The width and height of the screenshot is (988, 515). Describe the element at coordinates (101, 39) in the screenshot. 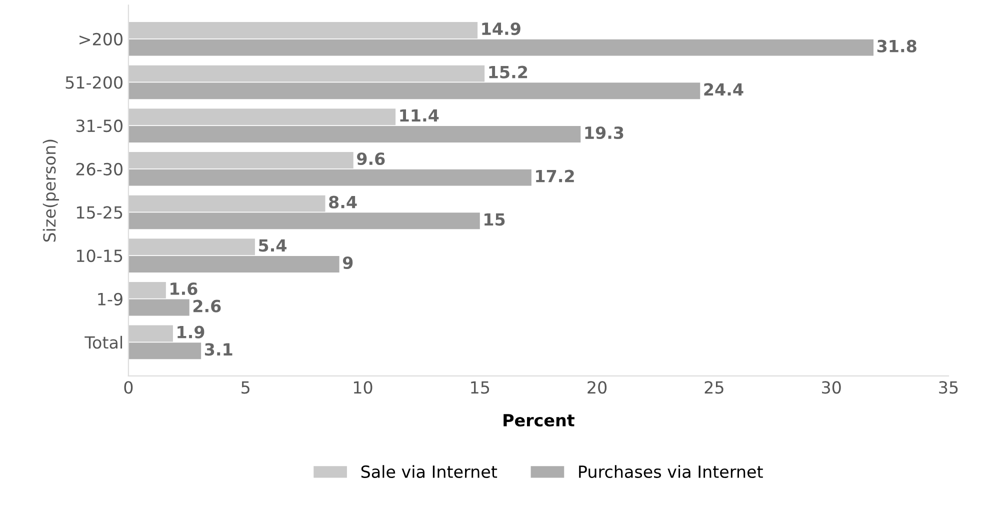

I see `y-tick-label: >200` at that location.